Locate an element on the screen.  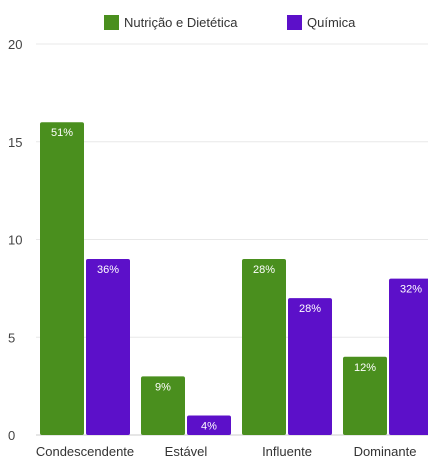
legend-label-quimica: Química is located at coordinates (331, 22).